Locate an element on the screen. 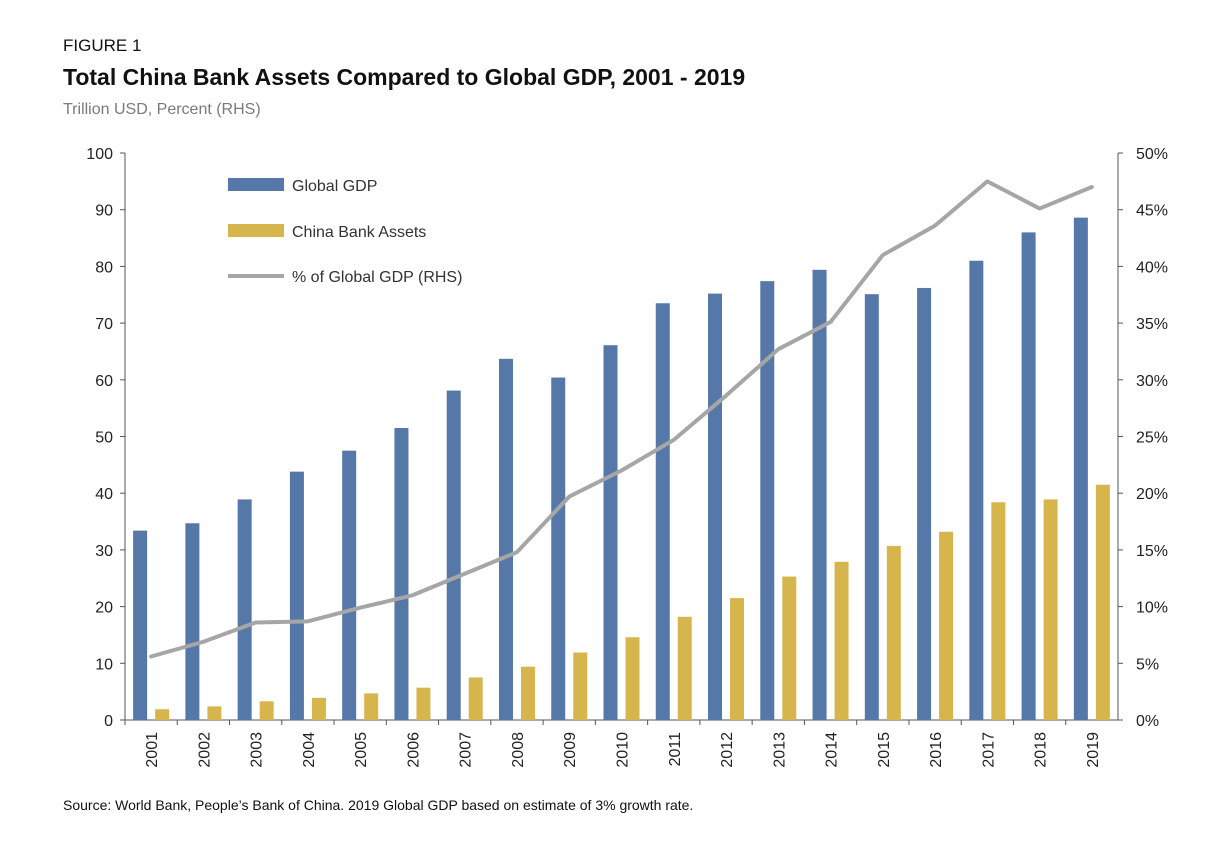  x-tick-label: 2009 is located at coordinates (570, 750).